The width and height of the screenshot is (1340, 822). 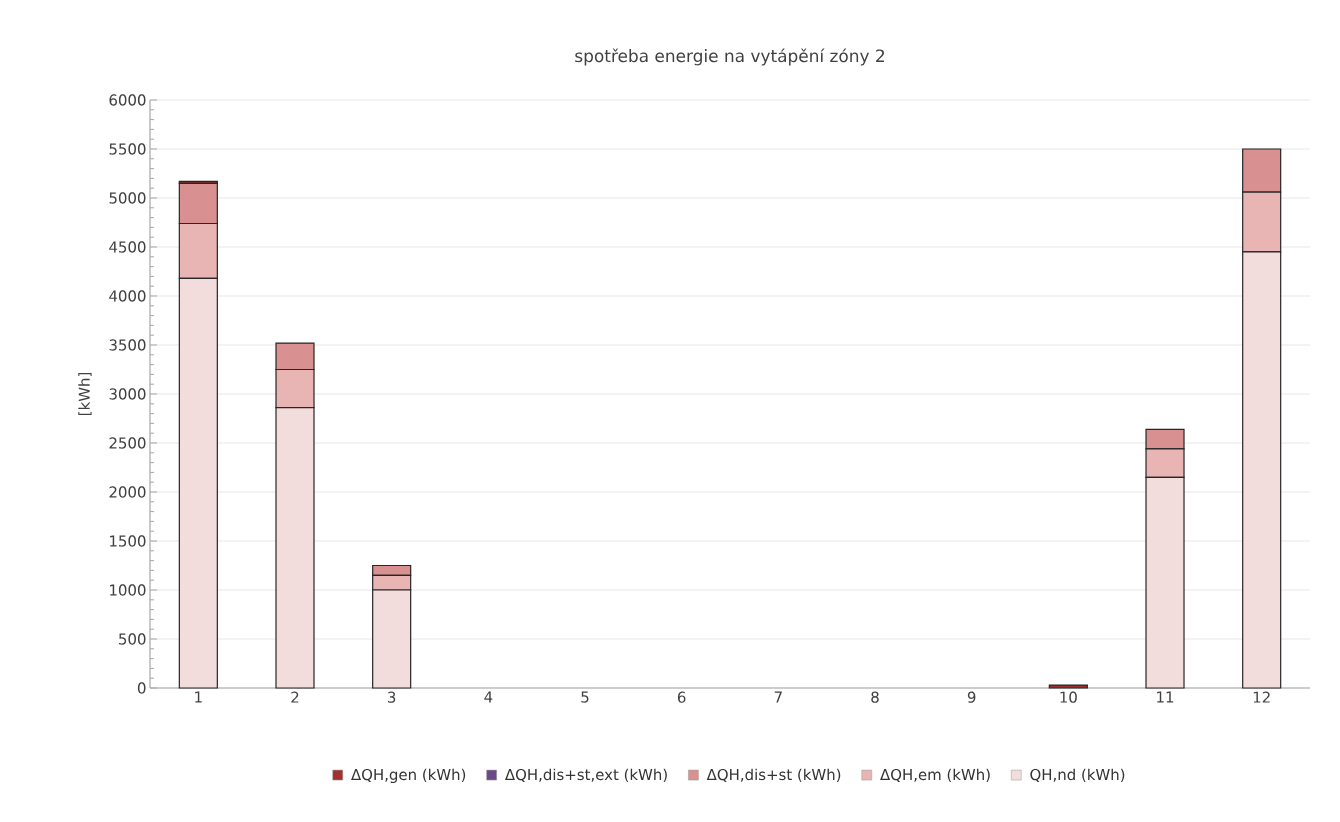 I want to click on legend-label: ΔQH,em (kWh), so click(x=935, y=775).